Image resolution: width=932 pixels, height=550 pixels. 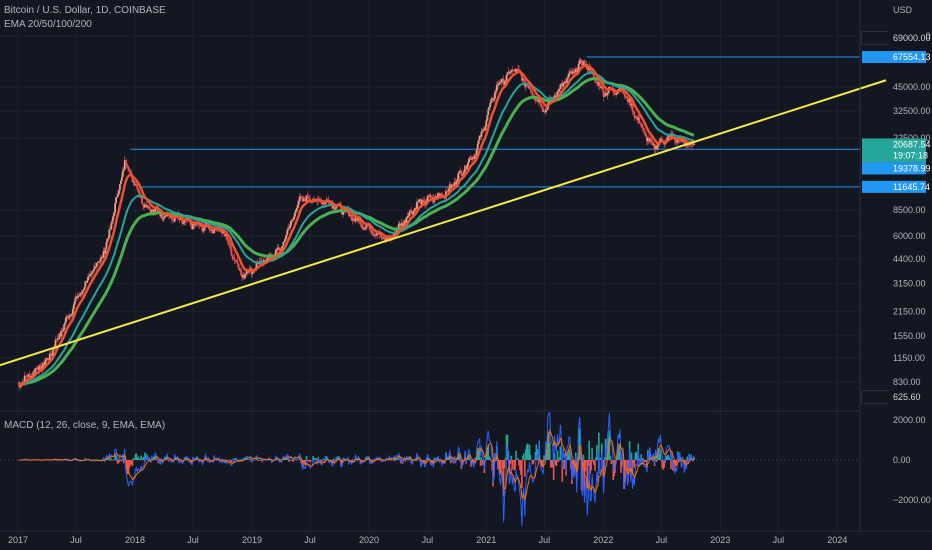 I want to click on symbol-title: Bitcoin / U.S. Dollar, 1D, COINBASE, so click(x=85, y=10).